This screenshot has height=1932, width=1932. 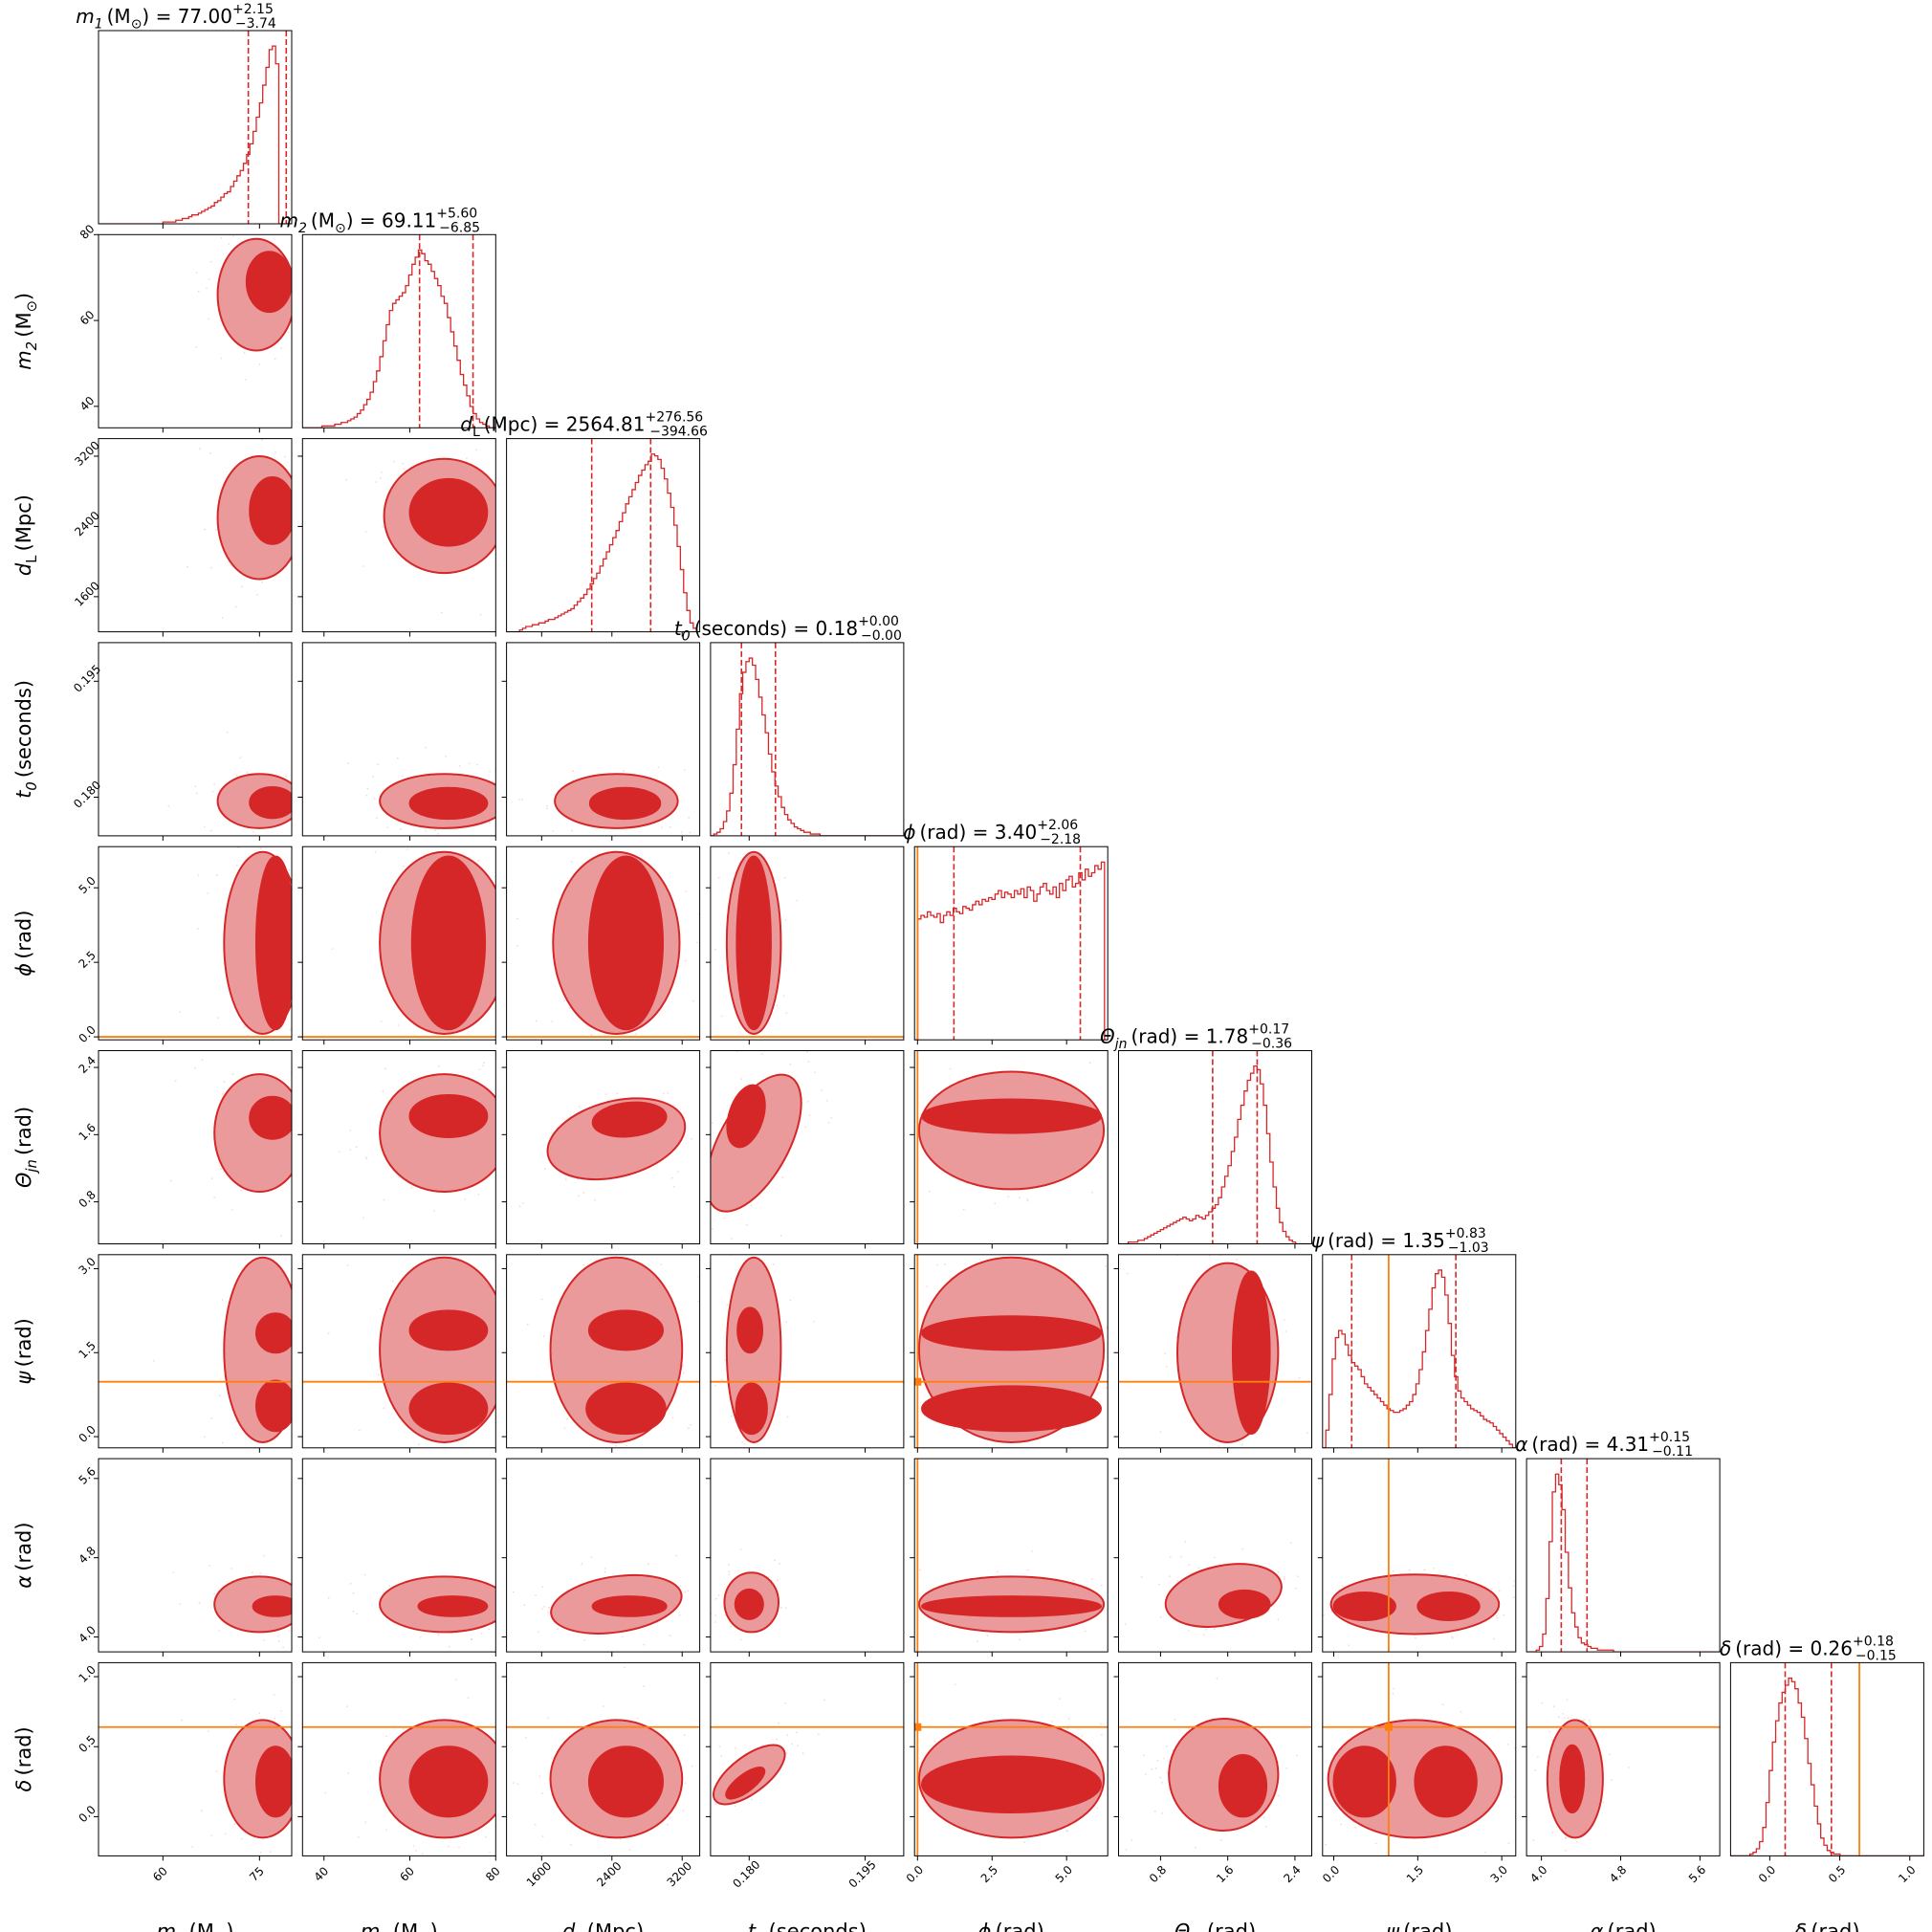 What do you see at coordinates (584, 523) in the screenshot?
I see `hist-dL: dL (Mpc) = 2564.81+276.56 −394.66` at bounding box center [584, 523].